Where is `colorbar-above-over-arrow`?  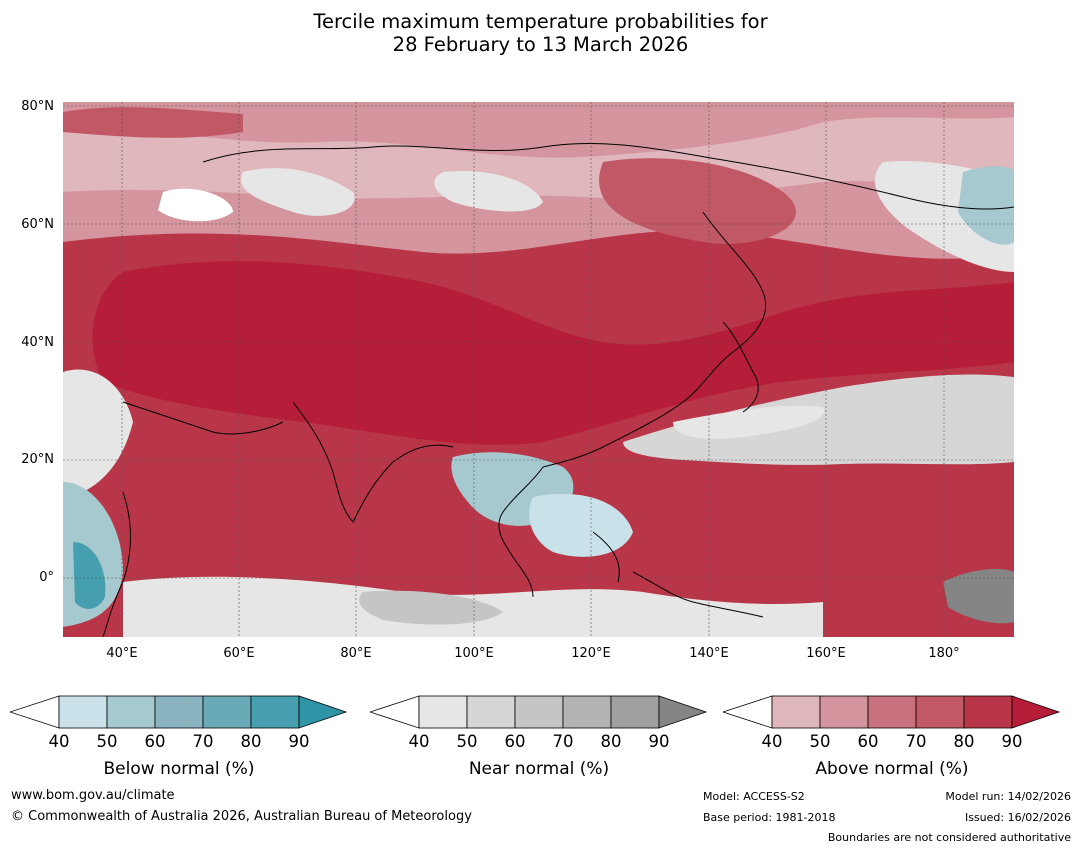 colorbar-above-over-arrow is located at coordinates (1036, 712).